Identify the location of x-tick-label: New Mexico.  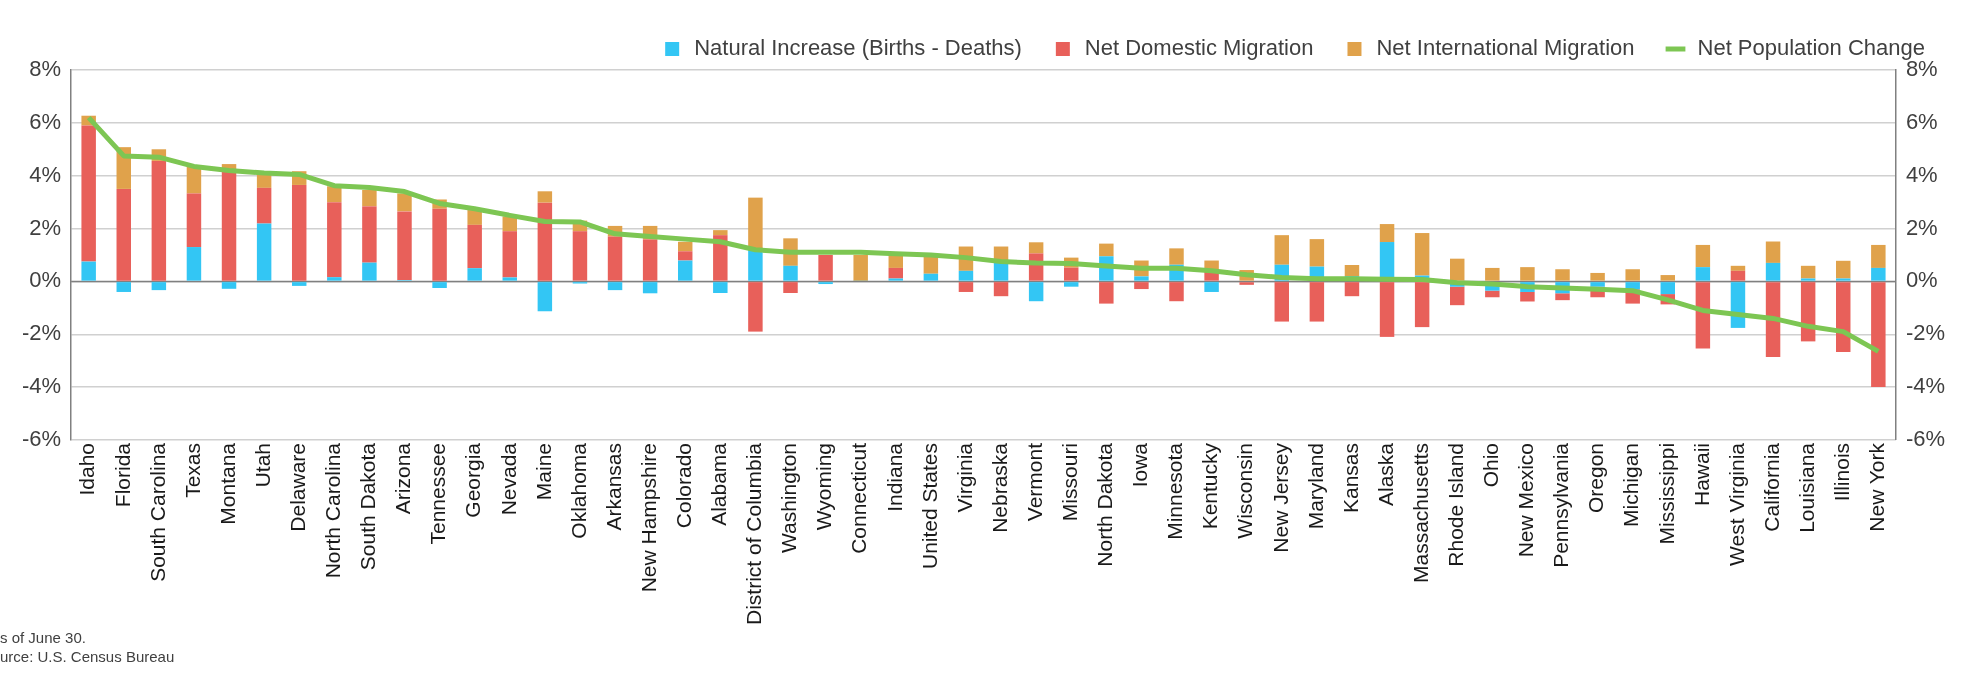
(1526, 500).